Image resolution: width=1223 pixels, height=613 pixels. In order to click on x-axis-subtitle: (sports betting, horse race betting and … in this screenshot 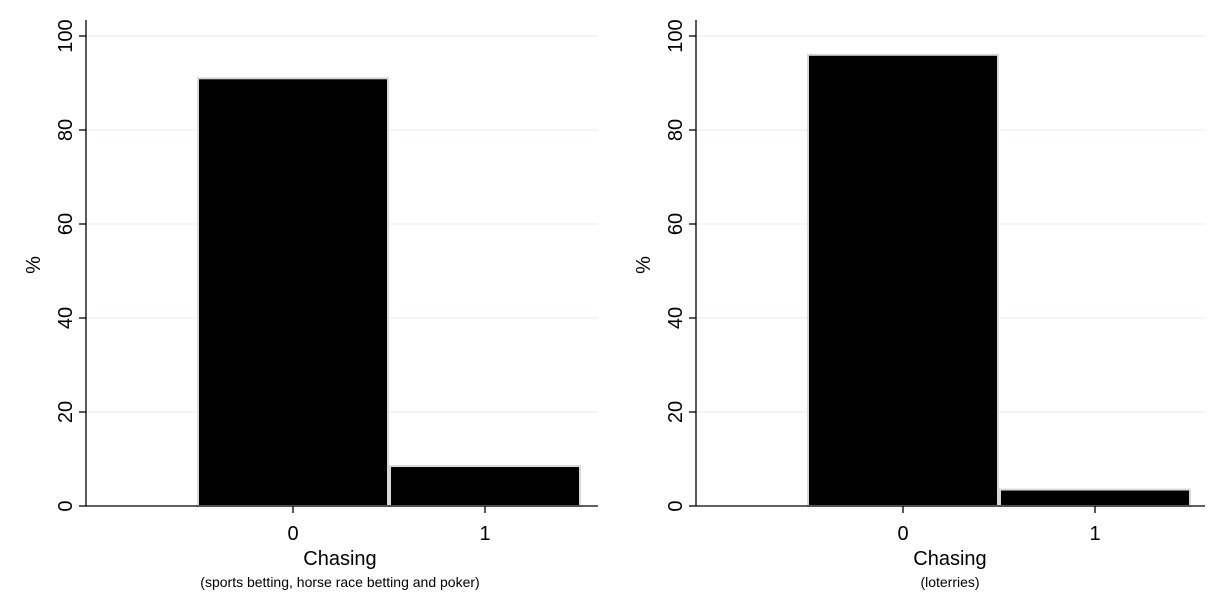, I will do `click(339, 582)`.